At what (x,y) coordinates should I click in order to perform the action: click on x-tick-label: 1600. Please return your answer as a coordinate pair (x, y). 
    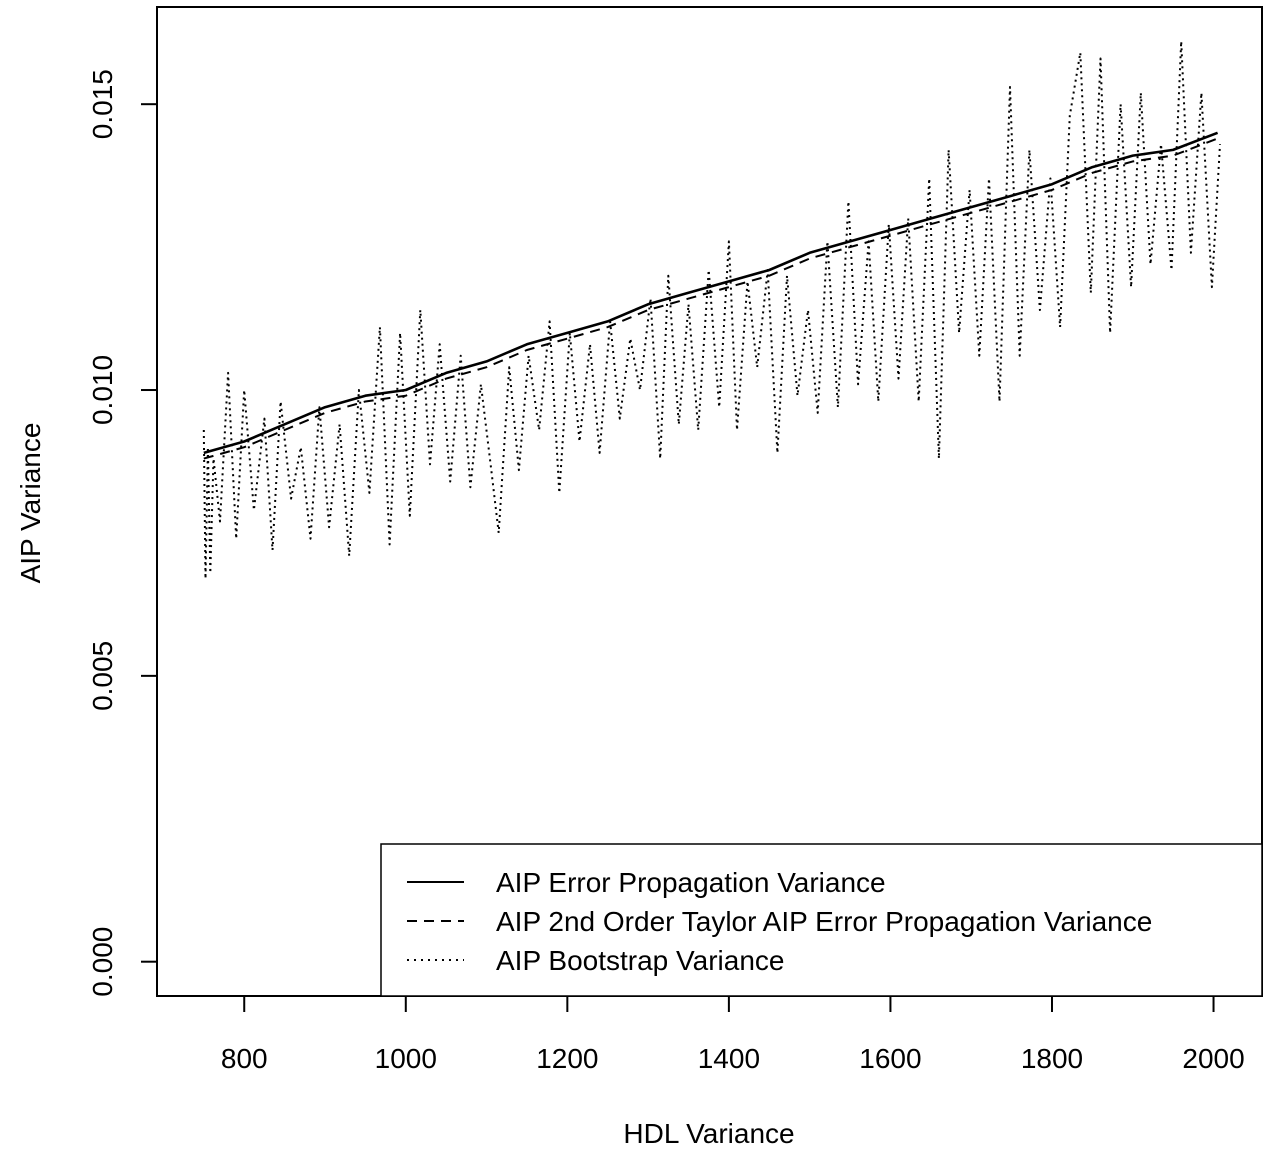
    Looking at the image, I should click on (890, 1058).